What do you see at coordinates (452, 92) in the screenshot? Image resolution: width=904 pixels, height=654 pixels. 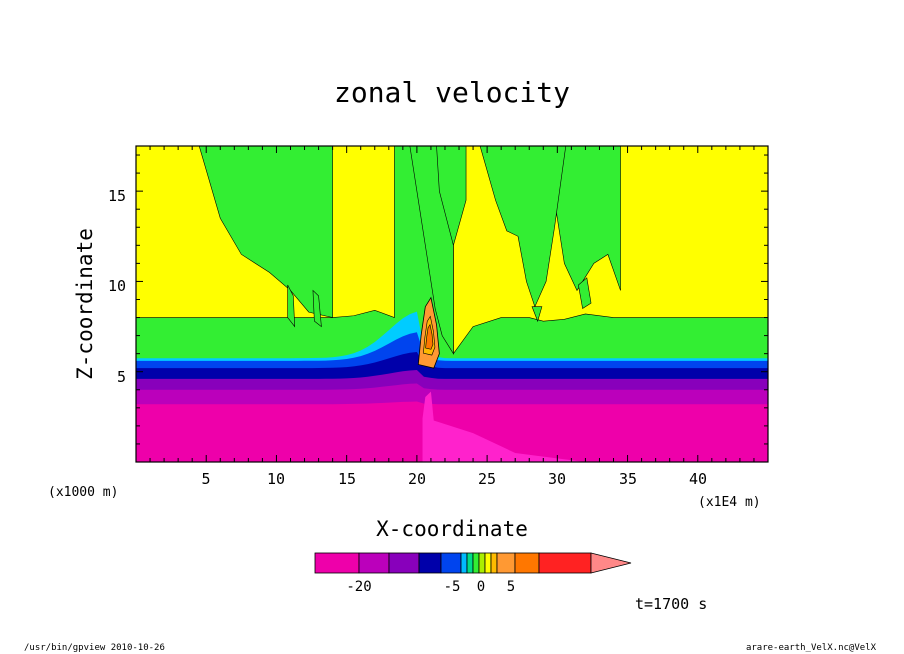 I see `chart-title: zonal velocity` at bounding box center [452, 92].